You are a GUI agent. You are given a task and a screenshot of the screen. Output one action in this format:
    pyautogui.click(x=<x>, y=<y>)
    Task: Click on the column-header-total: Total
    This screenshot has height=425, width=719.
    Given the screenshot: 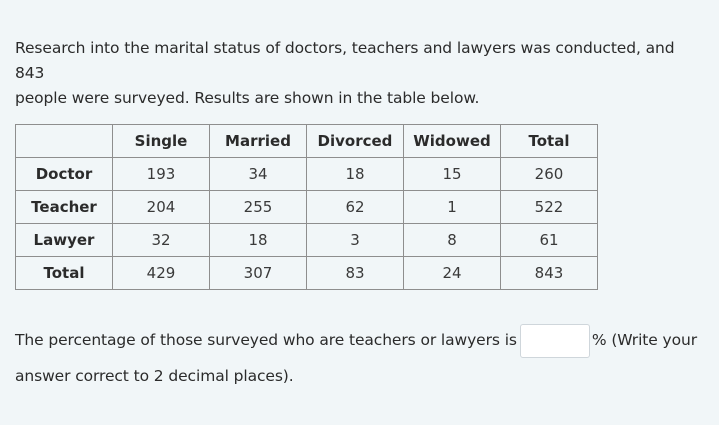 What is the action you would take?
    pyautogui.click(x=549, y=141)
    